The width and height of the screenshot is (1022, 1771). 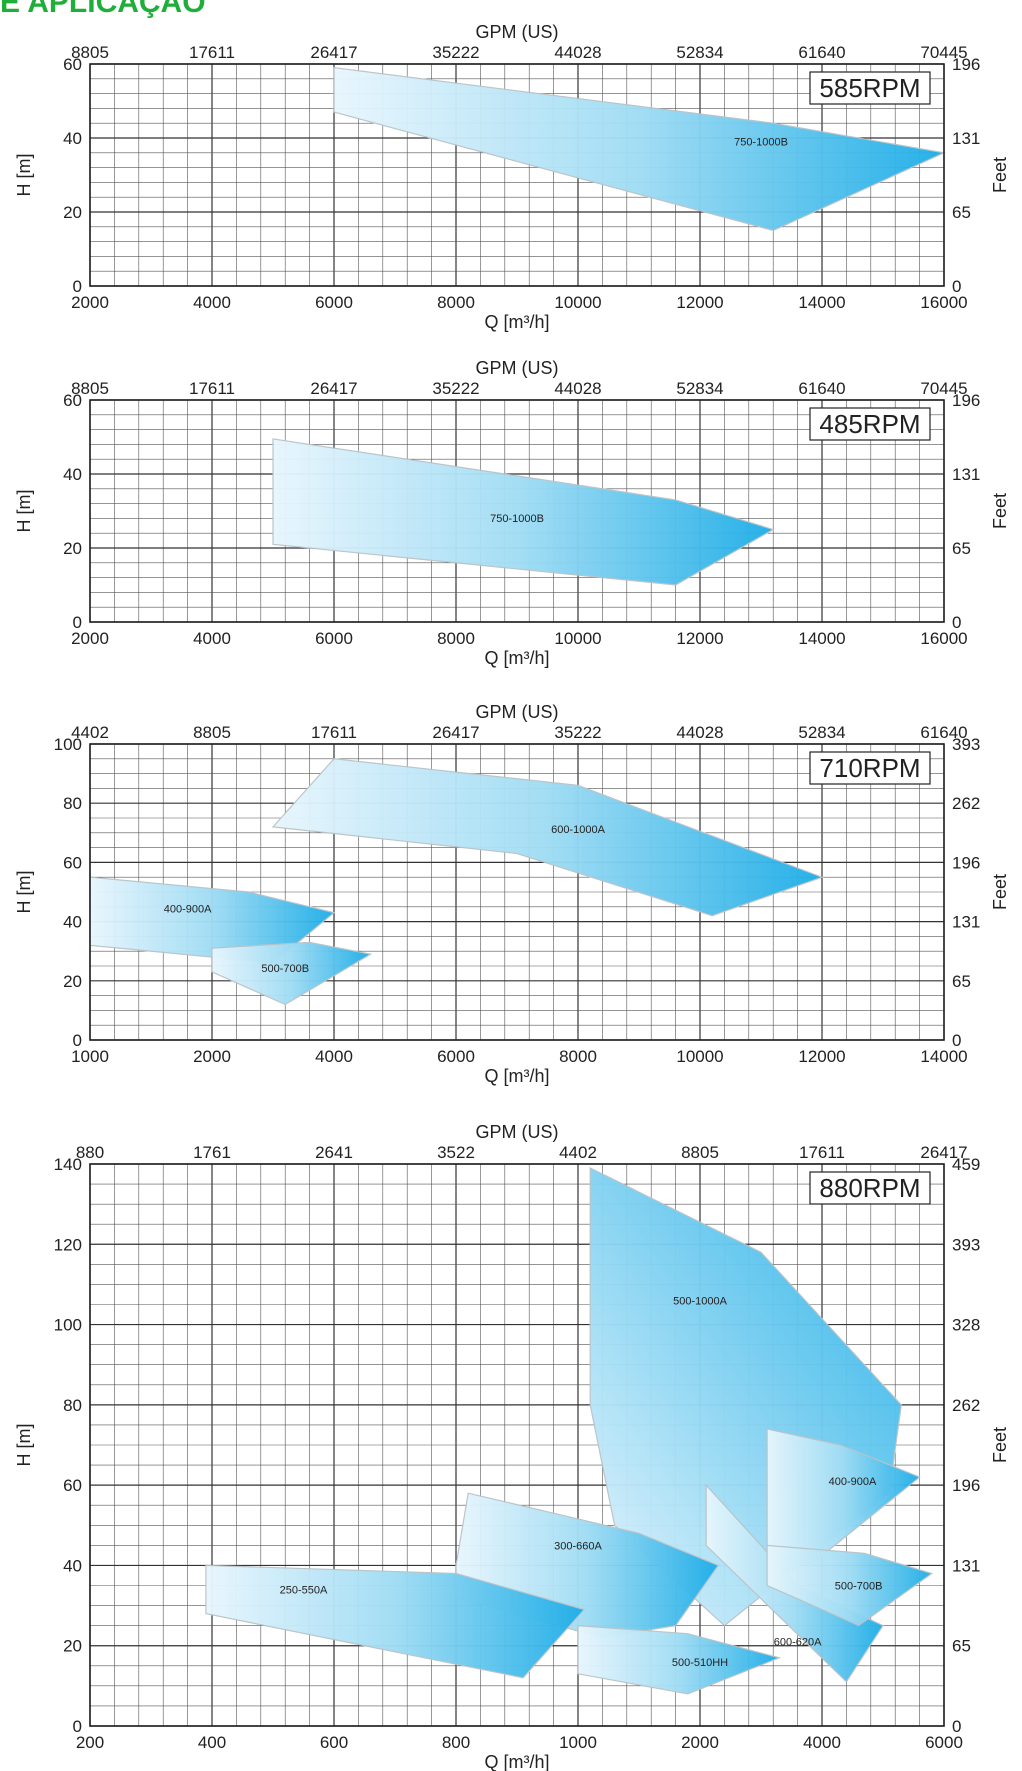 I want to click on page-header-title: E APLICAÇÃO, so click(x=103, y=9).